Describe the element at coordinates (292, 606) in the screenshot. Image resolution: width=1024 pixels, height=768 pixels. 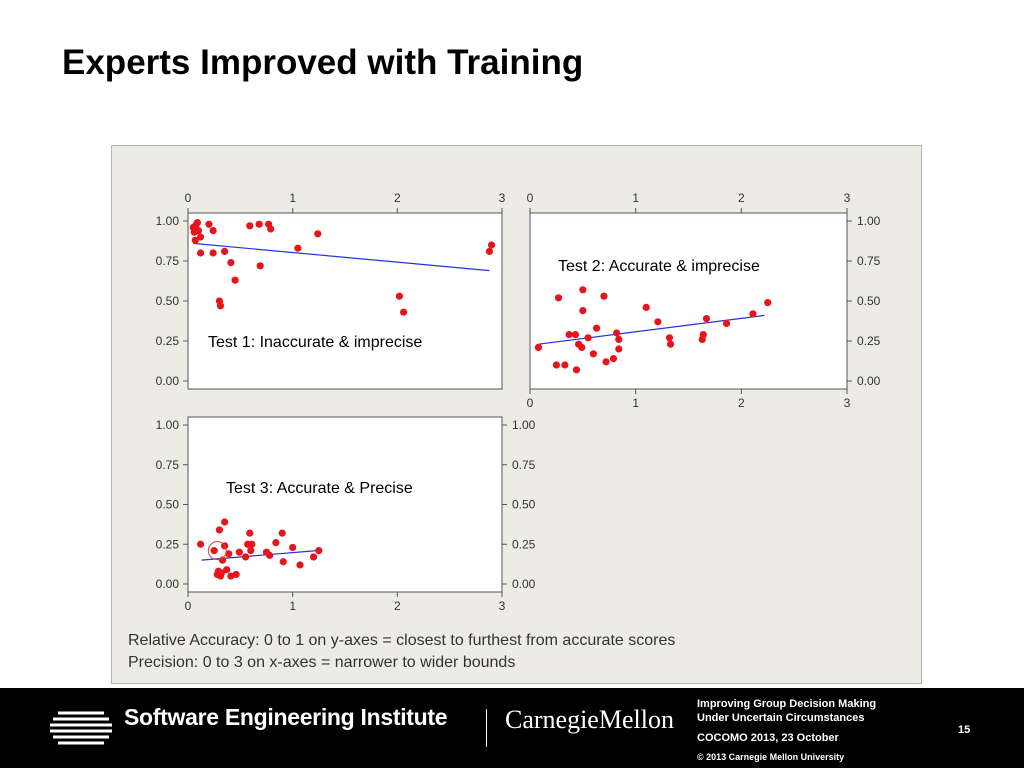
I see `plot3-xtick-label-bottom: 1` at that location.